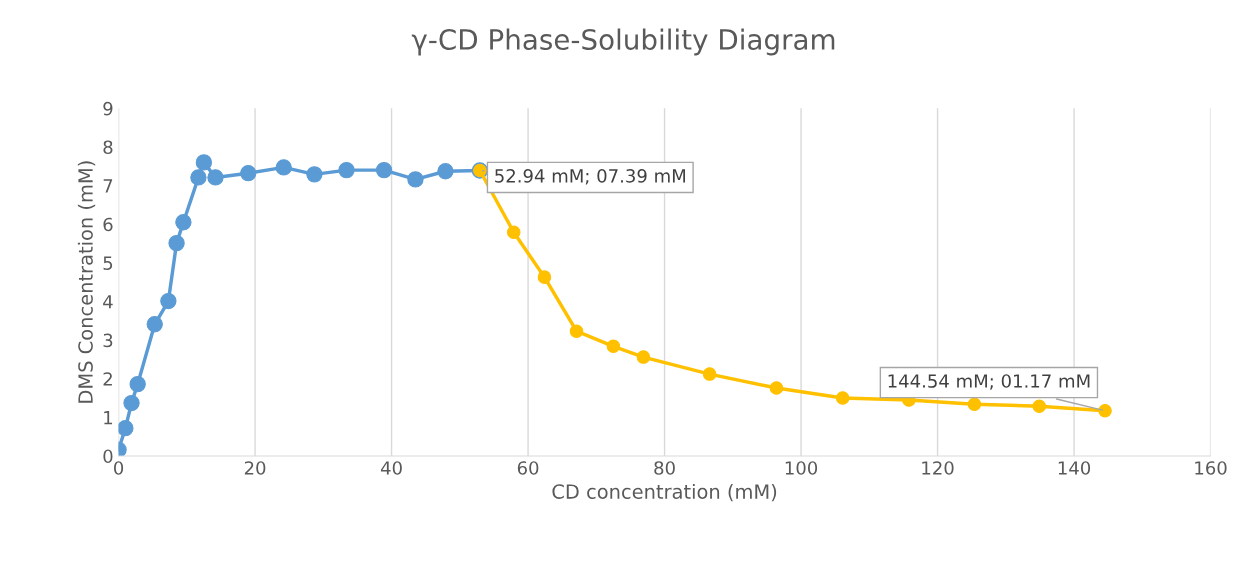  Describe the element at coordinates (108, 186) in the screenshot. I see `y-tick-label: 7` at that location.